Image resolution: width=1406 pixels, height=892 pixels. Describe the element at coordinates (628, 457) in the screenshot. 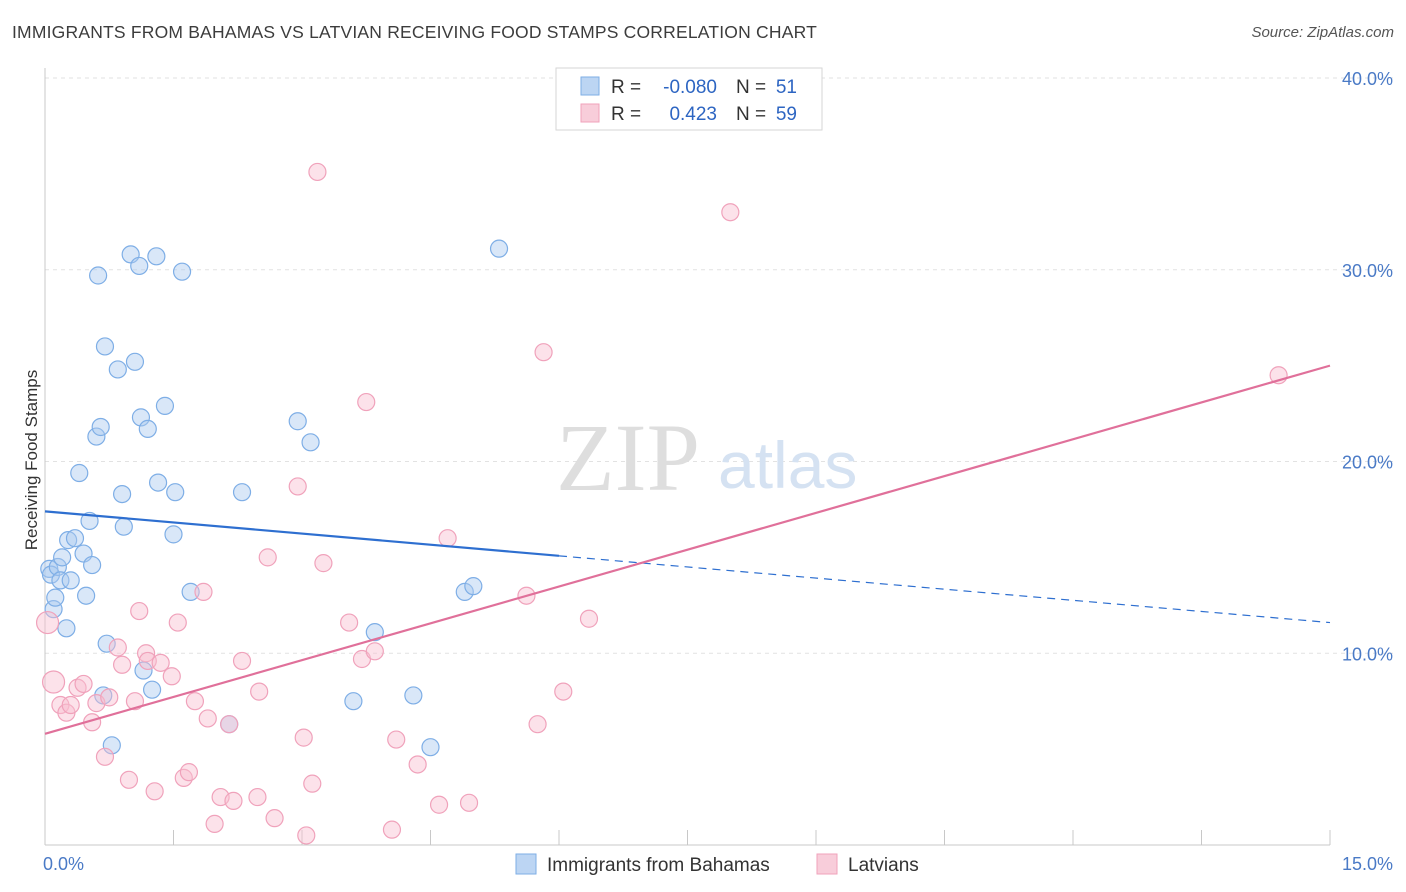

I see `watermark-zip: ZIP` at that location.